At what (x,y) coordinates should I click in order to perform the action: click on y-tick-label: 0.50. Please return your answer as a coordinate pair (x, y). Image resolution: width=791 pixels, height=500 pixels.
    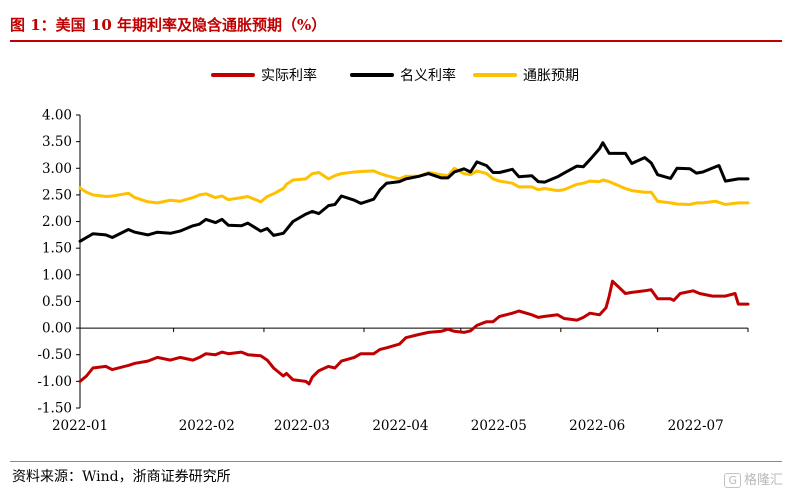
    Looking at the image, I should click on (57, 302).